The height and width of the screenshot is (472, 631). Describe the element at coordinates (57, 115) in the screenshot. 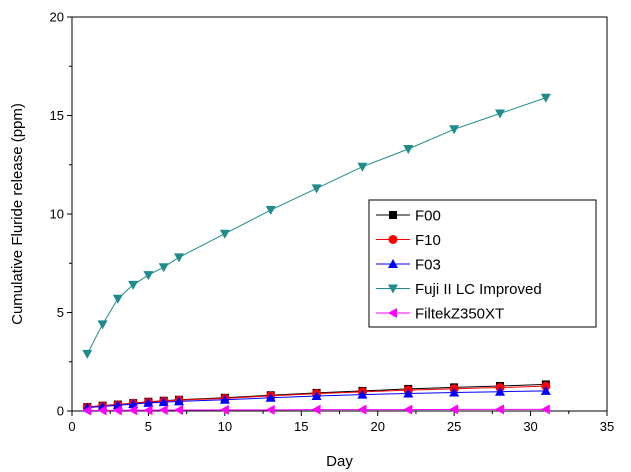

I see `y-tick-label: 15` at that location.